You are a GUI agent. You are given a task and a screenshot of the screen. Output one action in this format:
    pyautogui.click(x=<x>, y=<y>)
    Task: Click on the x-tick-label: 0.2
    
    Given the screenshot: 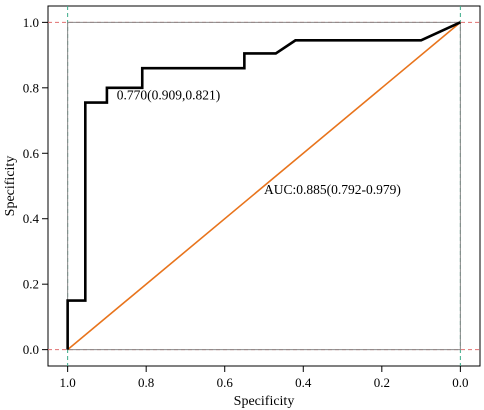 What is the action you would take?
    pyautogui.click(x=382, y=382)
    